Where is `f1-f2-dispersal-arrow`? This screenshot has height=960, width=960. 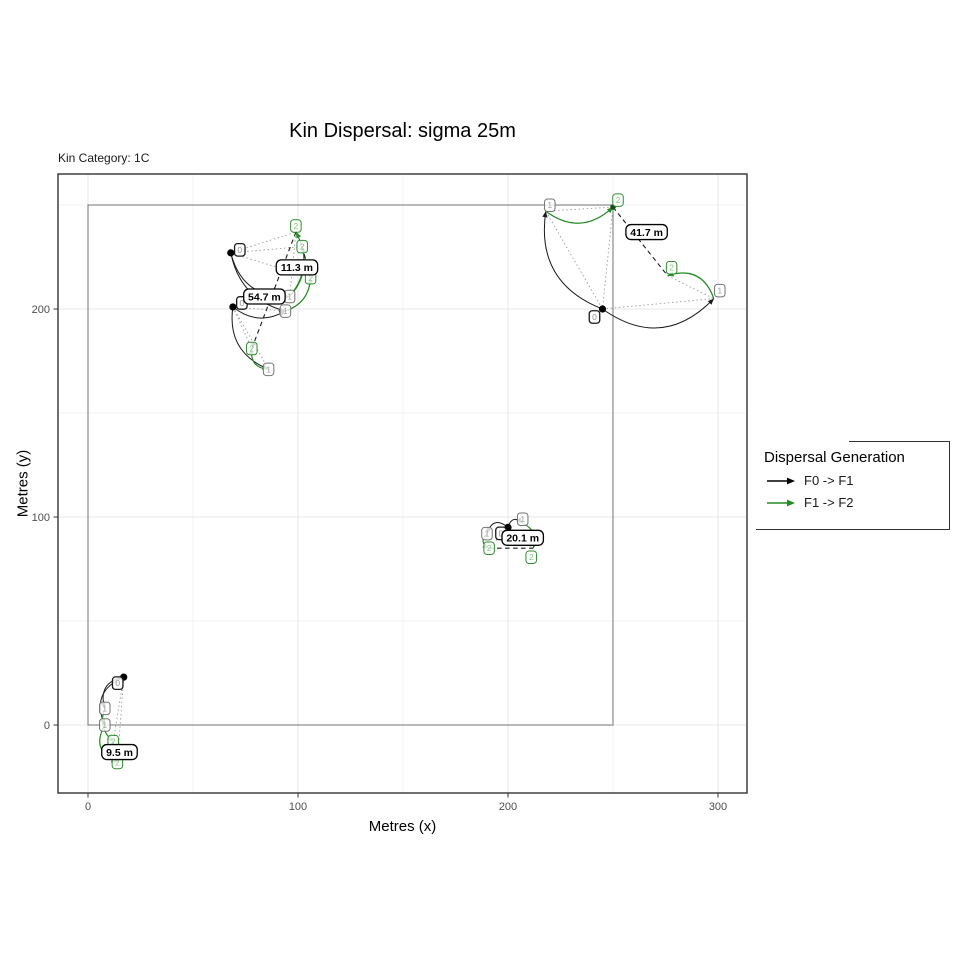 f1-f2-dispersal-arrow is located at coordinates (579, 215).